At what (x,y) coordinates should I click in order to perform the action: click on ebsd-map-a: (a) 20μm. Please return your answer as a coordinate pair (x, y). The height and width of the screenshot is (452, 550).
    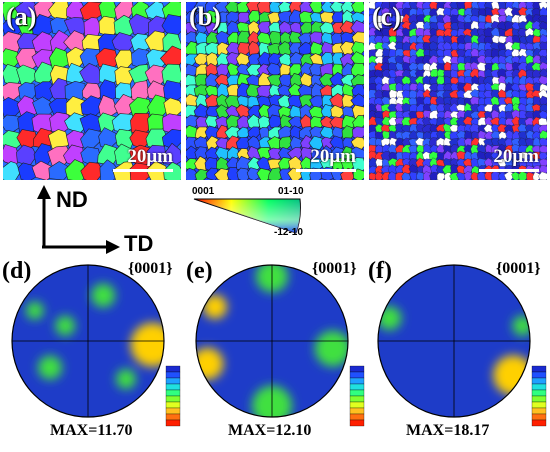
    Looking at the image, I should click on (92, 91).